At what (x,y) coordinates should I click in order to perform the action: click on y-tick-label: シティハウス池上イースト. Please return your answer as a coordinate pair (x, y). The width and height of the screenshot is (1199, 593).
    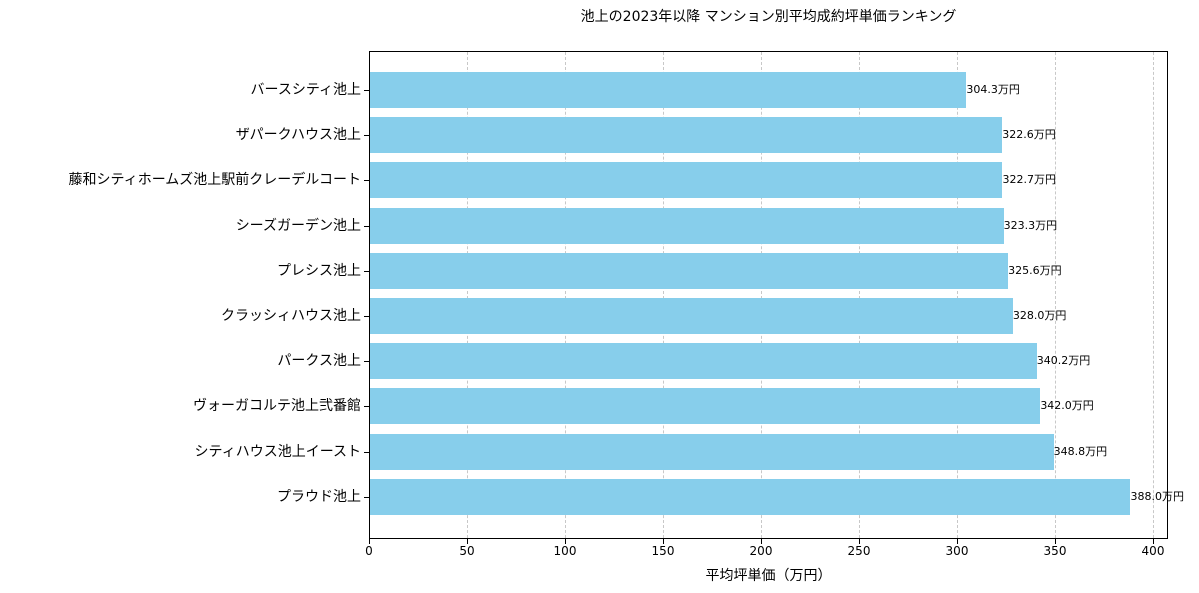
    Looking at the image, I should click on (277, 451).